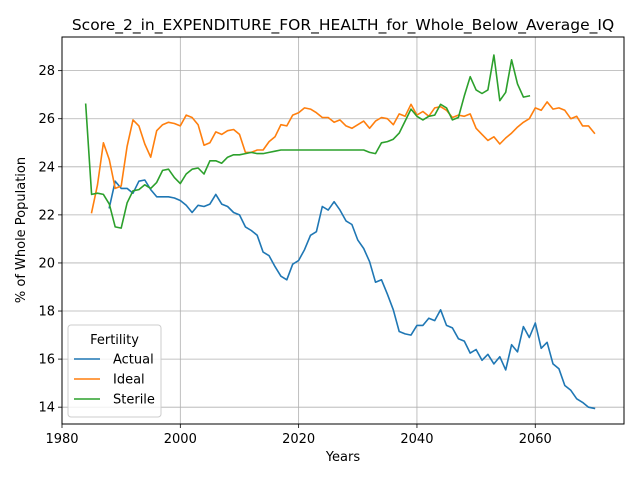  What do you see at coordinates (50, 240) in the screenshot?
I see `y-axis-ticks: 14 16 18 20 22 24 26 28` at bounding box center [50, 240].